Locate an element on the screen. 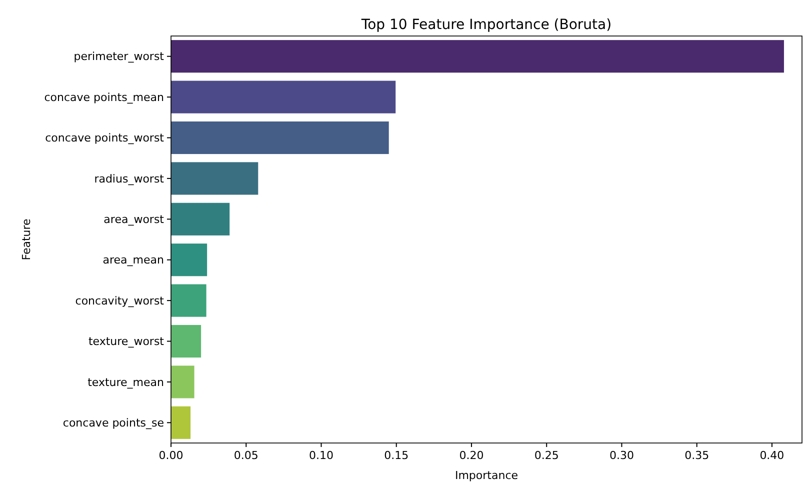 This screenshot has width=808, height=489. y-tick-label: texture_worst is located at coordinates (126, 341).